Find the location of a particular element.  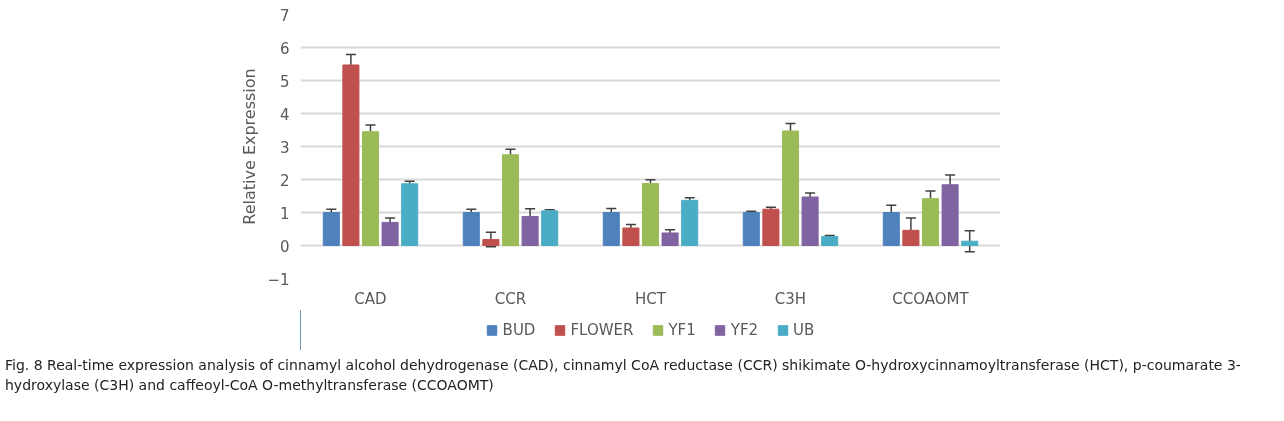

legend-label: YF1 is located at coordinates (682, 330).